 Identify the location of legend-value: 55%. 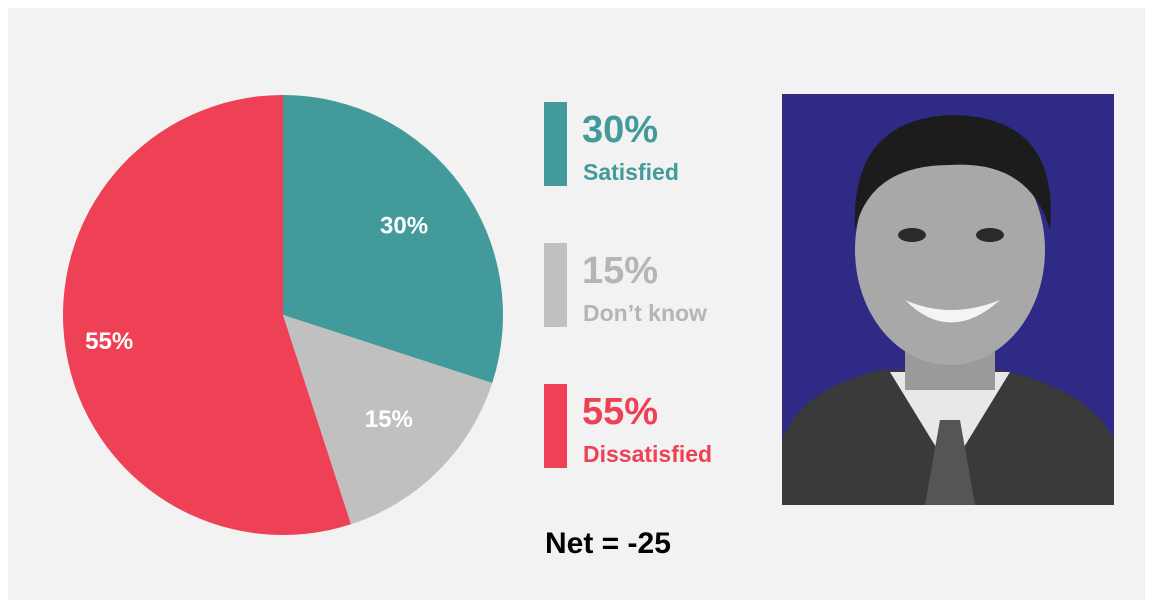
(620, 412).